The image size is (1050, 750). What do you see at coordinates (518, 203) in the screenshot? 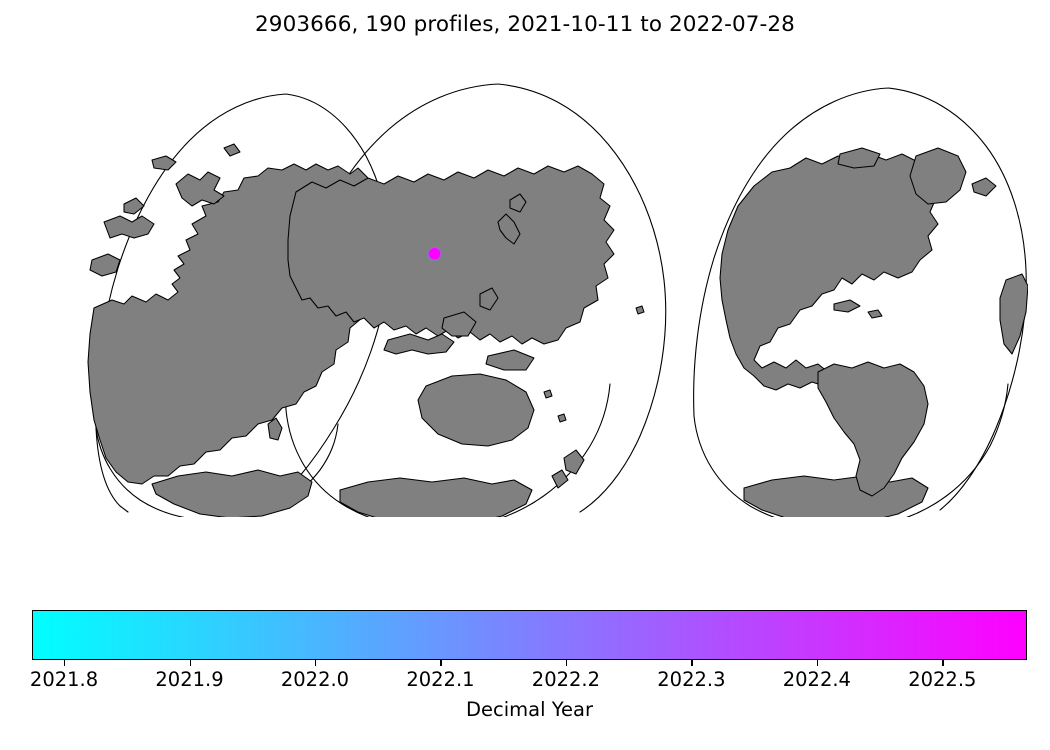
I see `land-japan-north` at bounding box center [518, 203].